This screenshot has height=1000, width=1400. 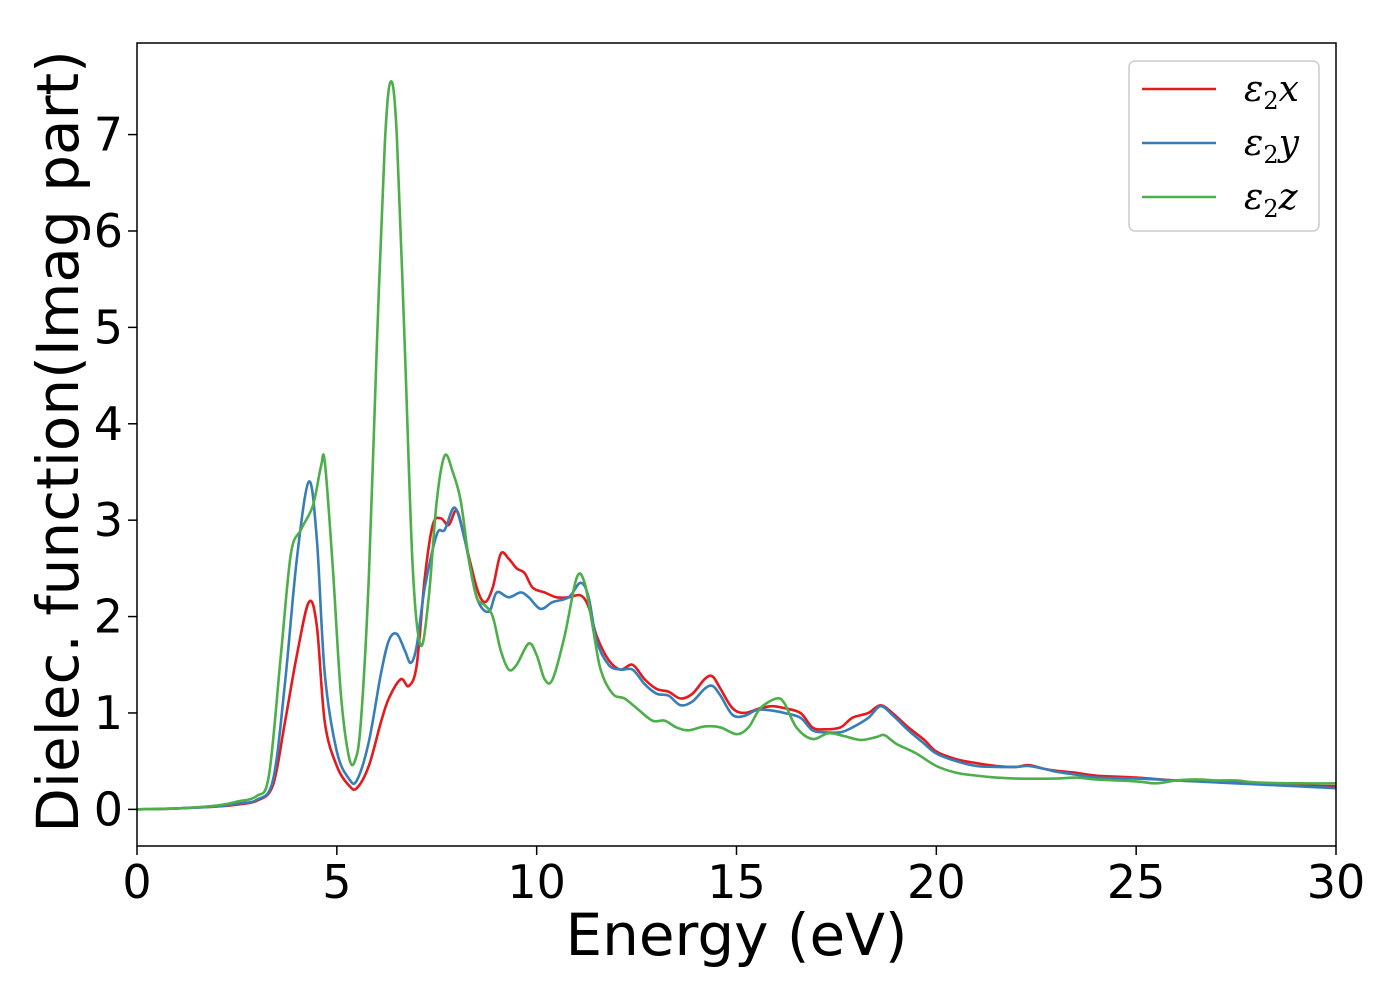 I want to click on x-tick-label: 10, so click(x=536, y=882).